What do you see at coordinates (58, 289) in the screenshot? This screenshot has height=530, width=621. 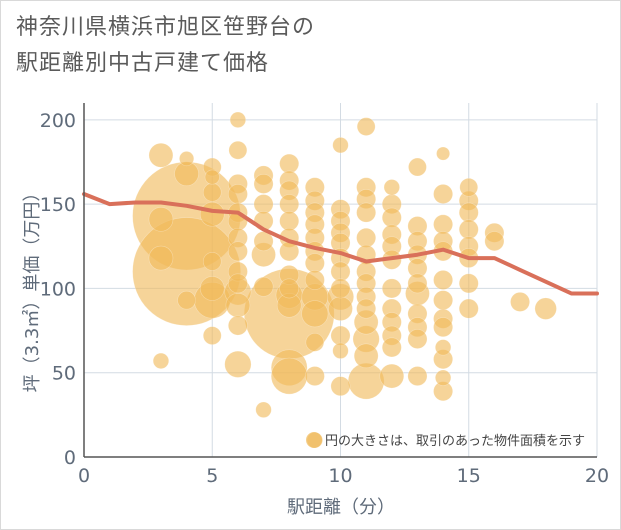 I see `y-tick-label: 100` at bounding box center [58, 289].